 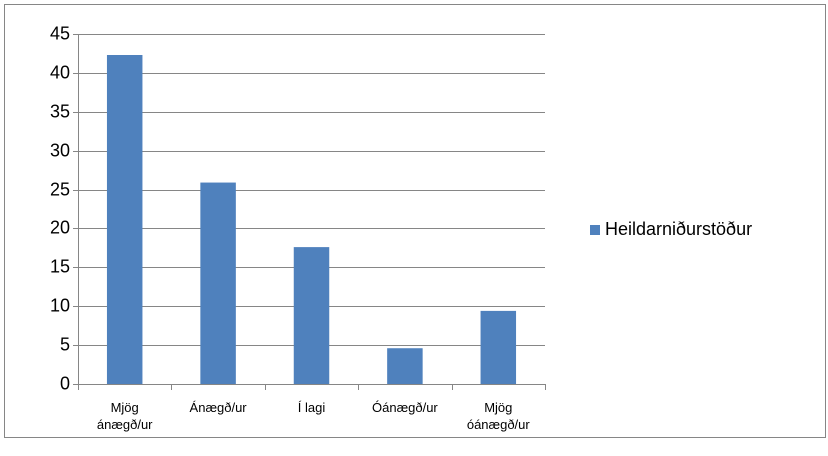 I want to click on y-tick-label: 40, so click(x=60, y=72).